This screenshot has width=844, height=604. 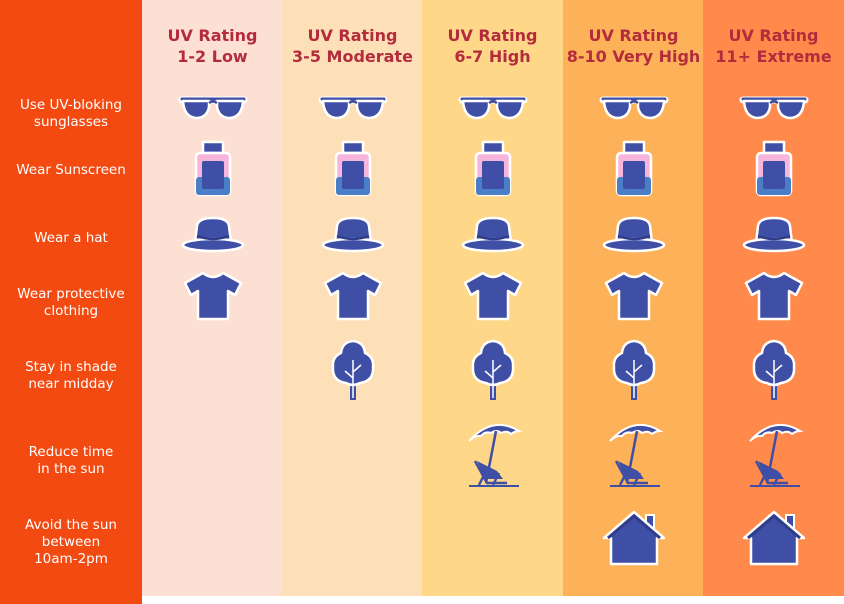 What do you see at coordinates (773, 56) in the screenshot?
I see `heading-line-2: 11+ Extreme` at bounding box center [773, 56].